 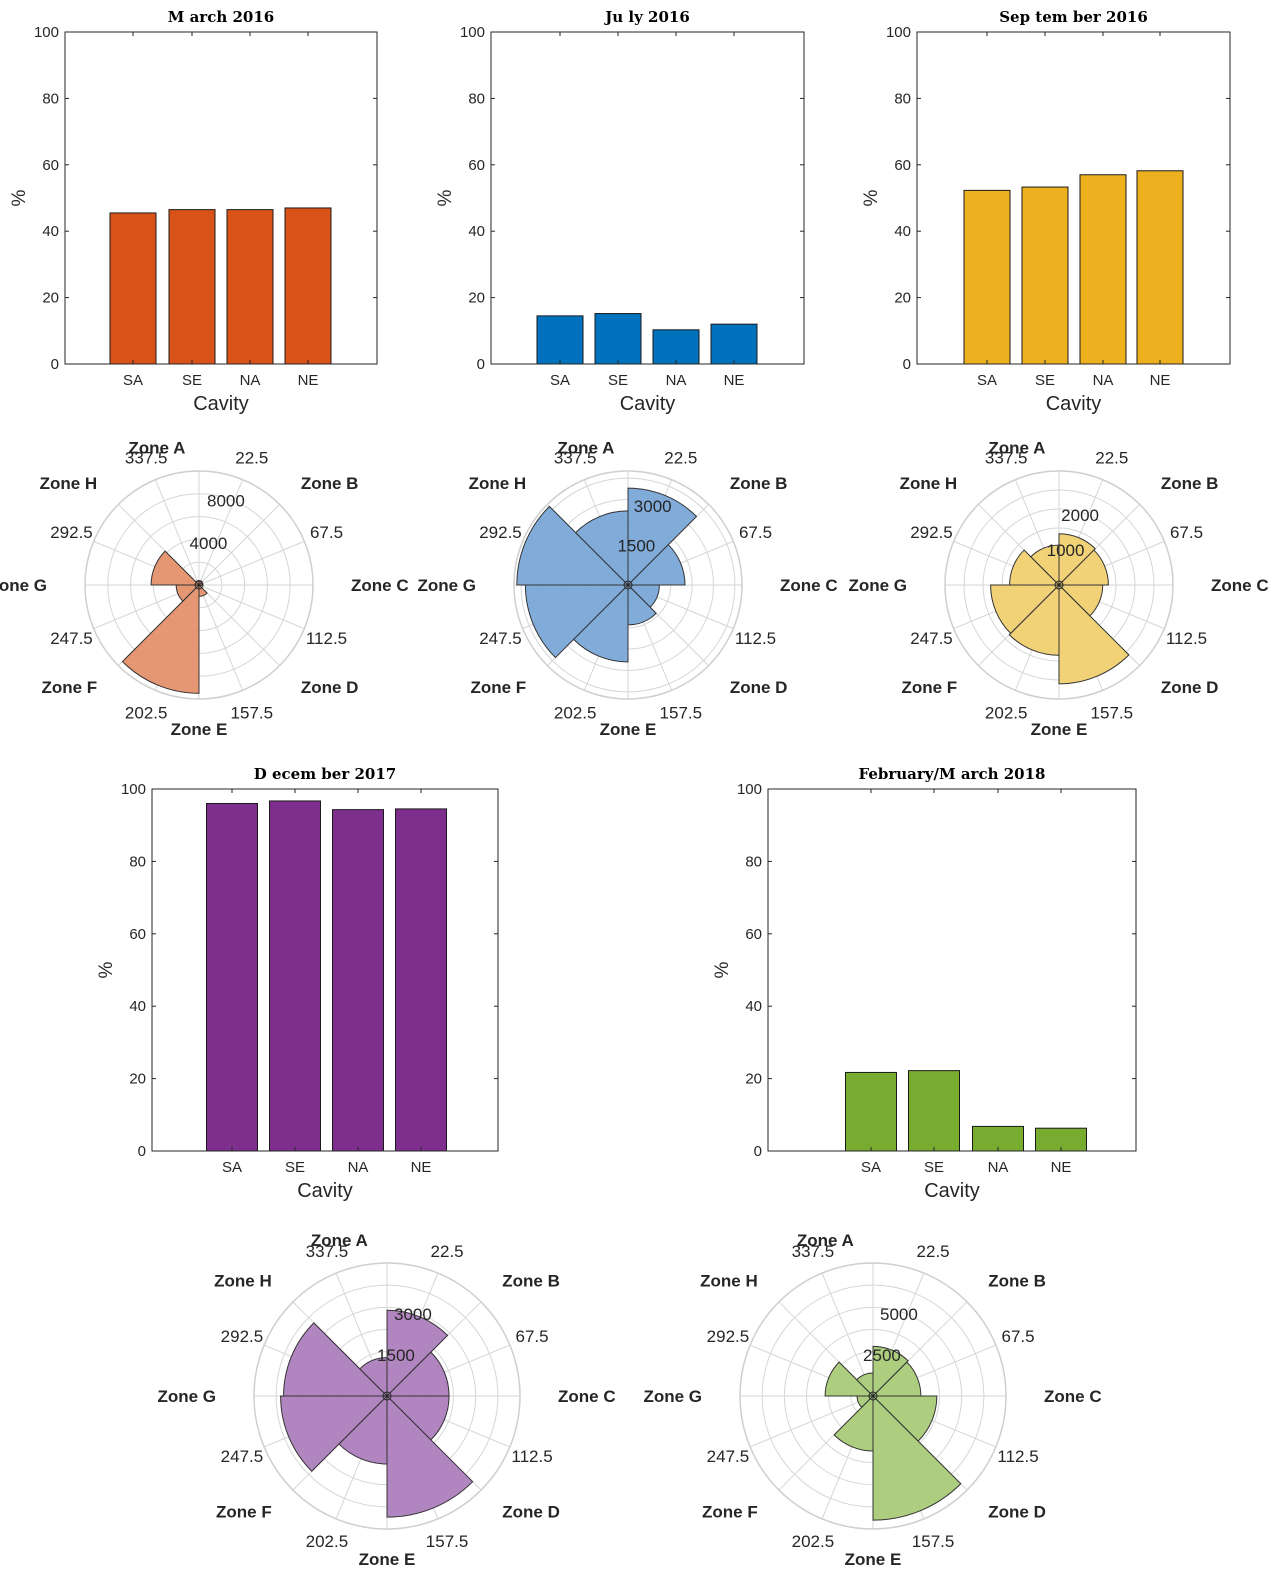 What do you see at coordinates (1066, 550) in the screenshot?
I see `radial-tick-label: 1000` at bounding box center [1066, 550].